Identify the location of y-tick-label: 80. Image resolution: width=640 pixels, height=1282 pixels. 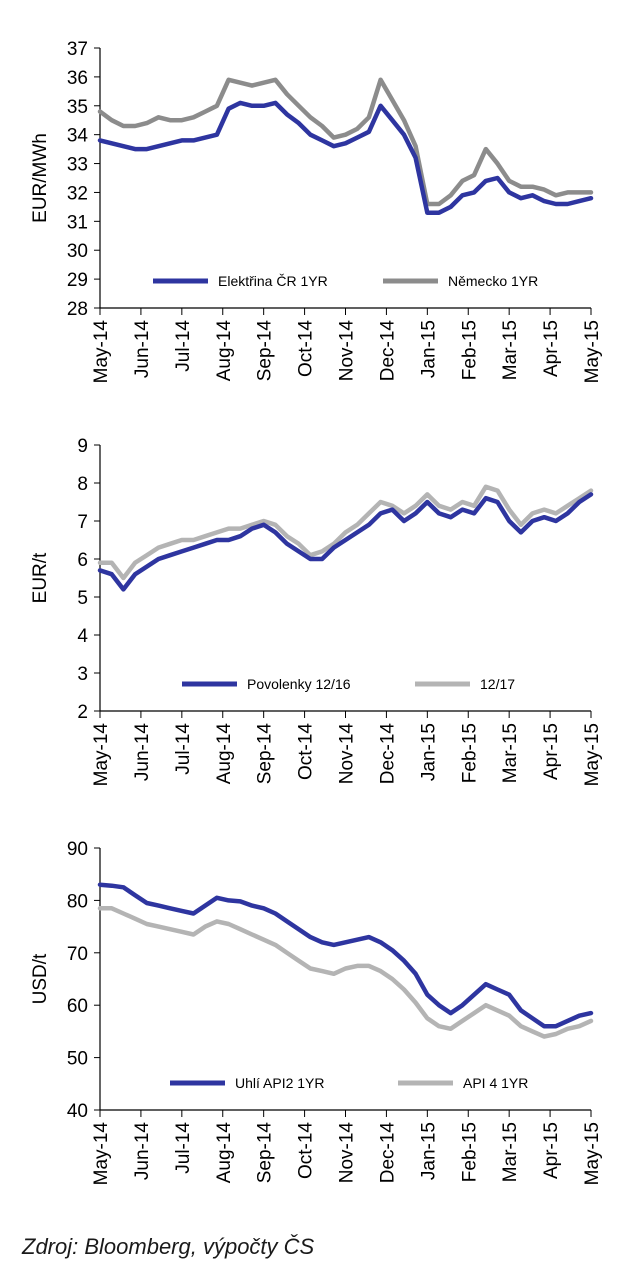
(77, 901).